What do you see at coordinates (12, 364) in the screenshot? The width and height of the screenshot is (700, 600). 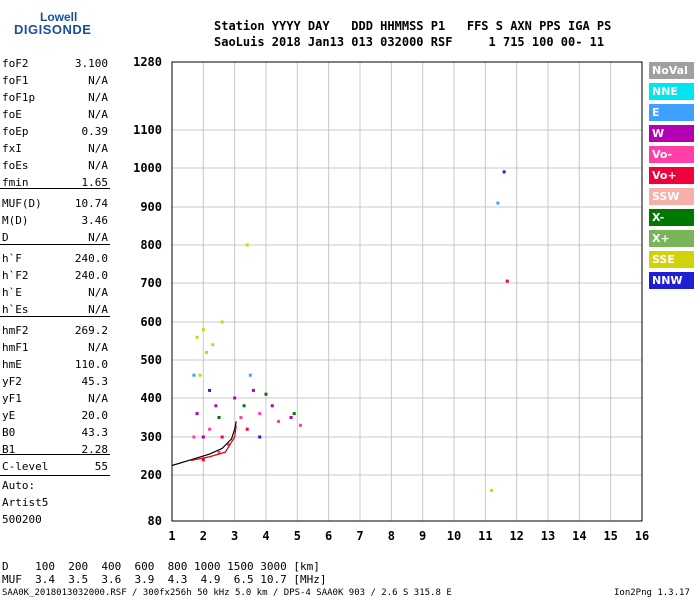 I see `param-name: hmE` at bounding box center [12, 364].